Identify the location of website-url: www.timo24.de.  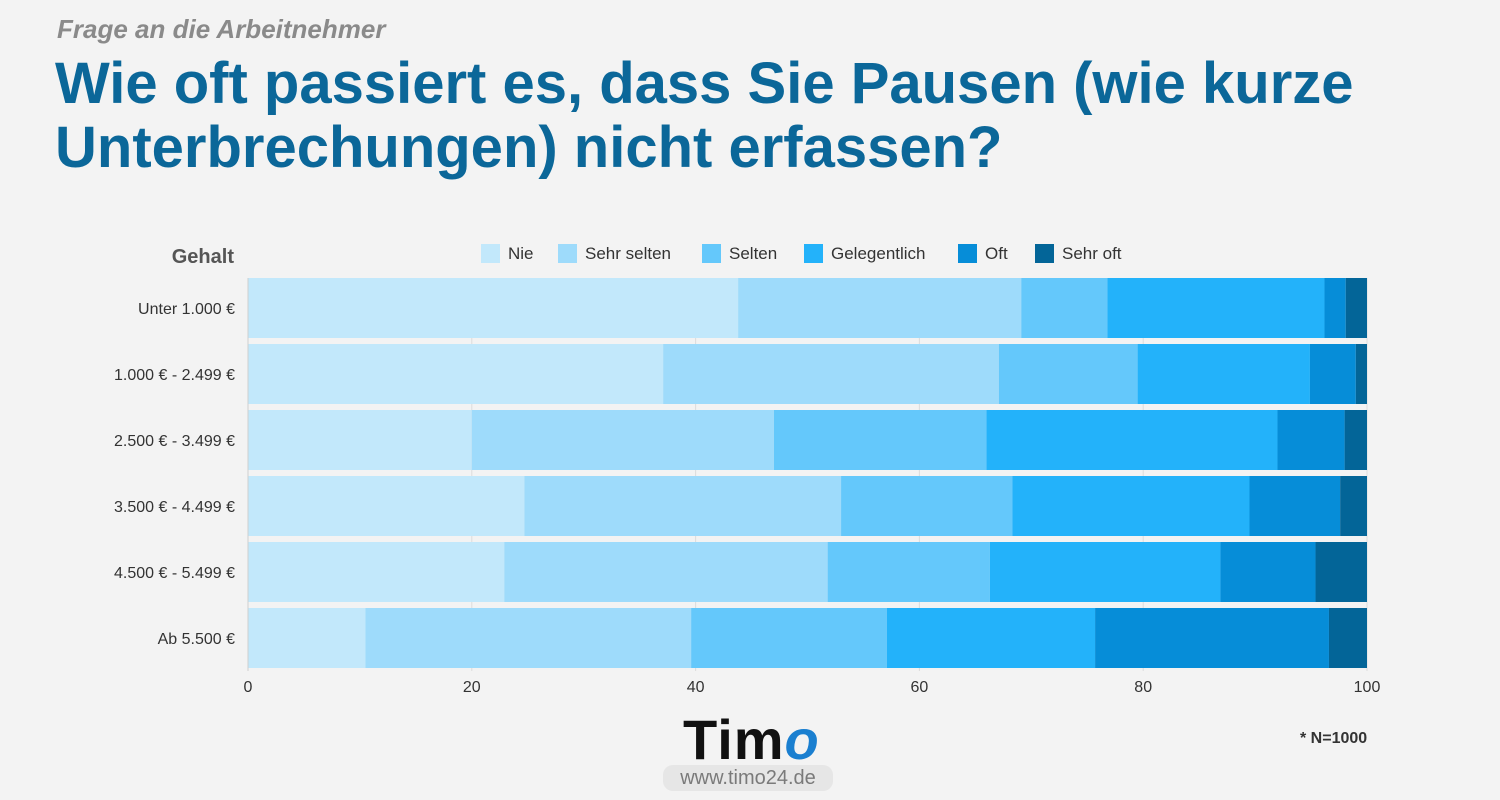
(748, 778).